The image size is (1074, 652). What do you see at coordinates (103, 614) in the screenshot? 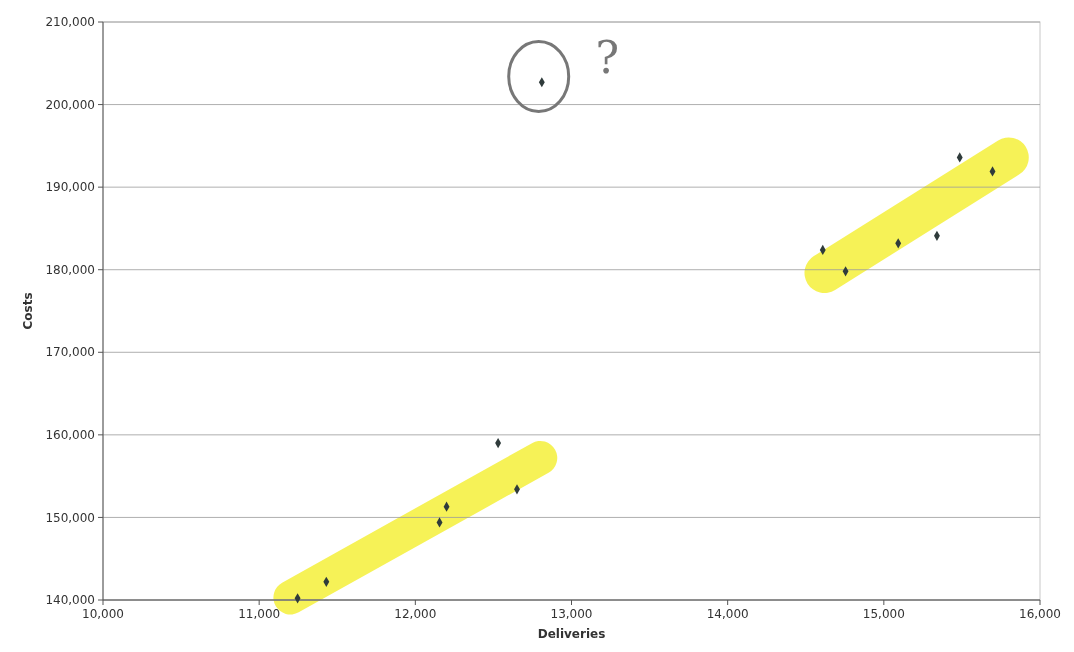
I see `x-tick-label: 10,000` at bounding box center [103, 614].